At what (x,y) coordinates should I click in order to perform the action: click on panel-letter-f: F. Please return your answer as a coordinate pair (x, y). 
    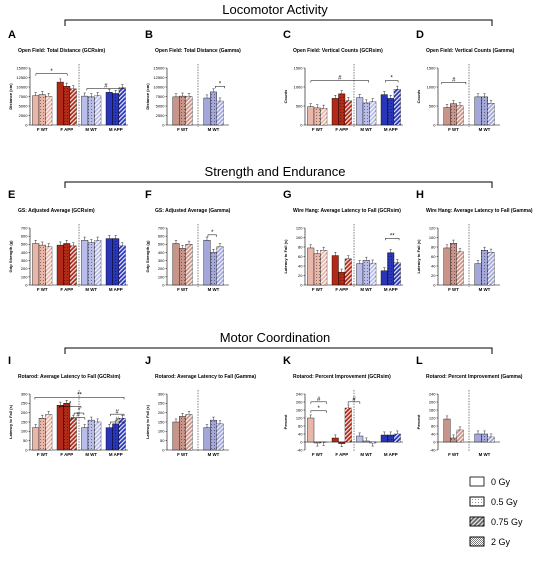
    Looking at the image, I should click on (148, 195).